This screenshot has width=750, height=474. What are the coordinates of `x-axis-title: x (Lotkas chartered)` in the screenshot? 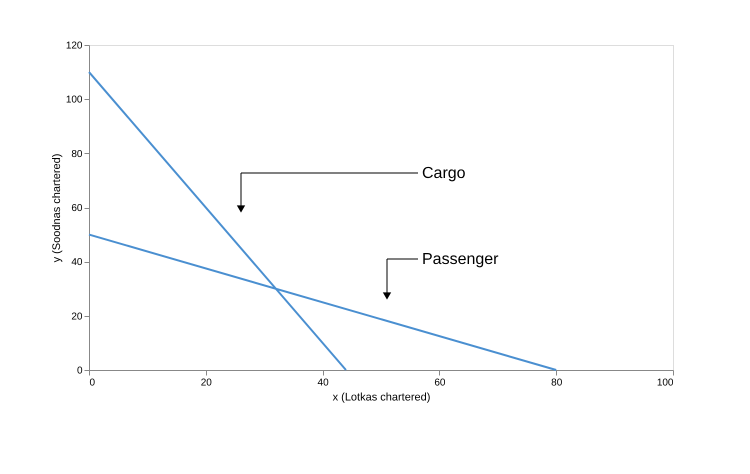 It's located at (381, 398).